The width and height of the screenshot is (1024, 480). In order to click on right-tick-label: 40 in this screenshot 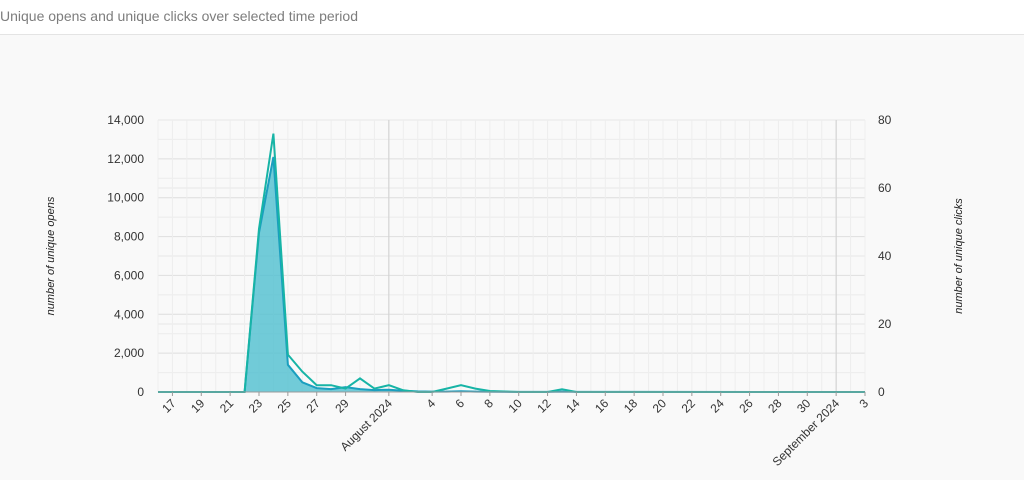, I will do `click(885, 256)`.